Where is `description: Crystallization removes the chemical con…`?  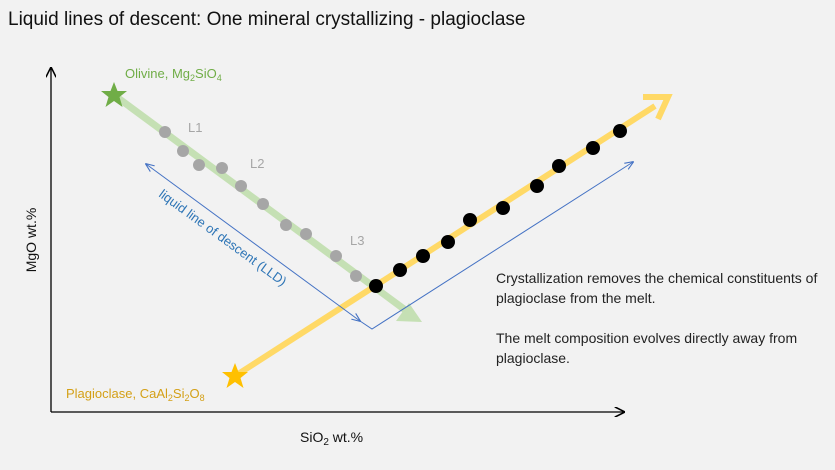
description: Crystallization removes the chemical con… is located at coordinates (665, 328).